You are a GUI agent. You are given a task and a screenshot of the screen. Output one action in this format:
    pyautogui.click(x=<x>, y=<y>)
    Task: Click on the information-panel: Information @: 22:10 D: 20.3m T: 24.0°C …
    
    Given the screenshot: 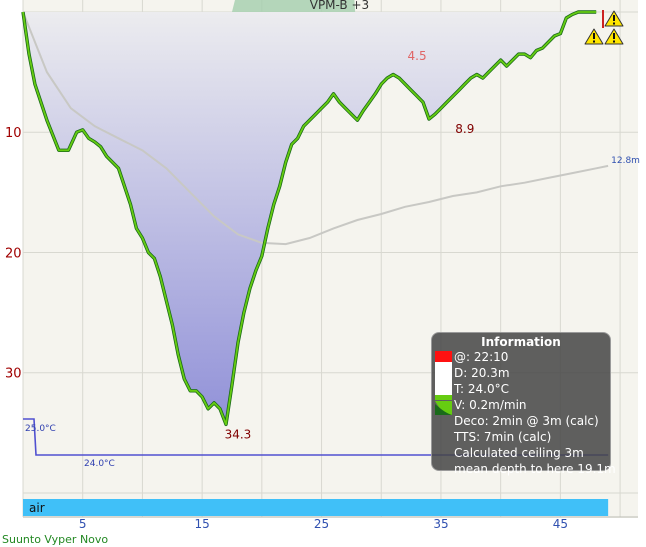 What is the action you would take?
    pyautogui.click(x=523, y=404)
    